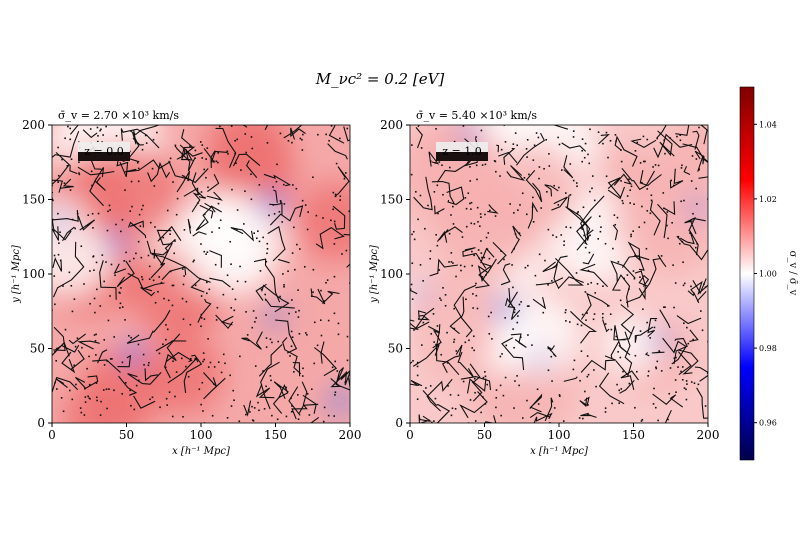 The width and height of the screenshot is (800, 533). I want to click on panel-subtitle: σ̄_v = 5.40 ×10³ km/s, so click(476, 115).